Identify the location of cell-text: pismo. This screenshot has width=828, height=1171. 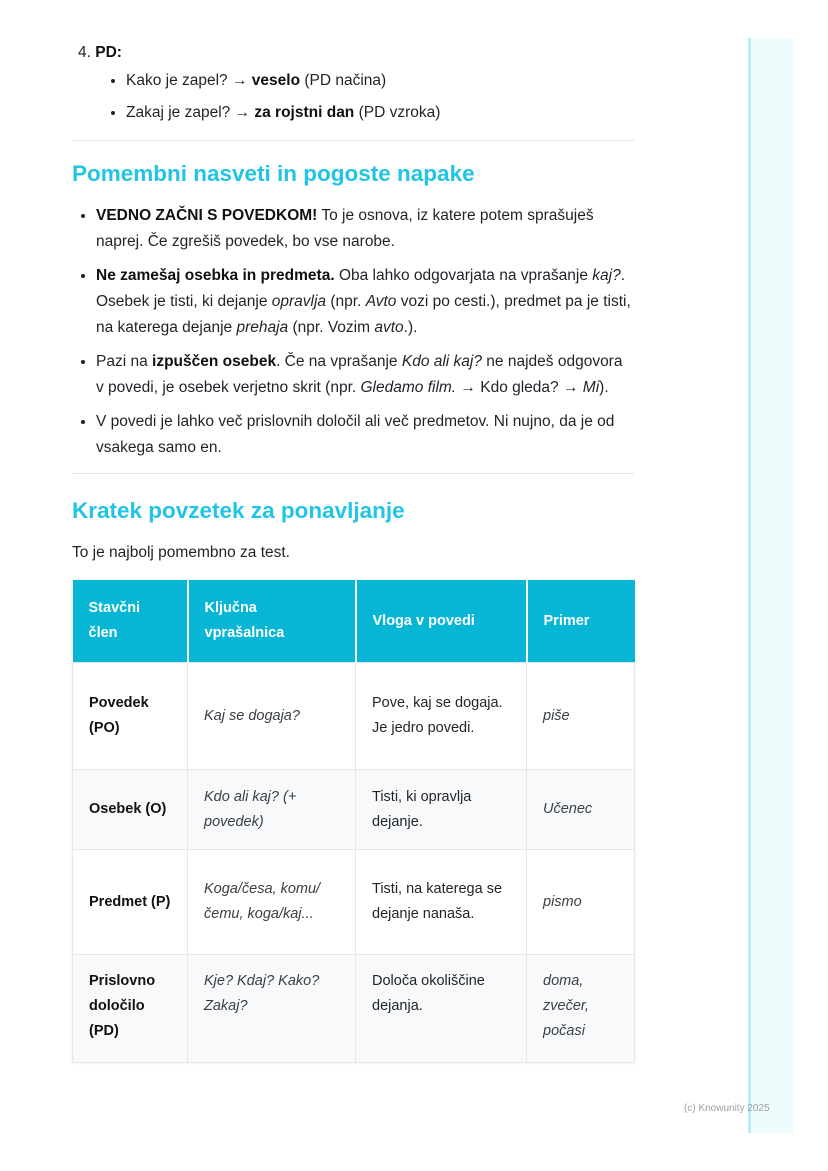
(562, 901).